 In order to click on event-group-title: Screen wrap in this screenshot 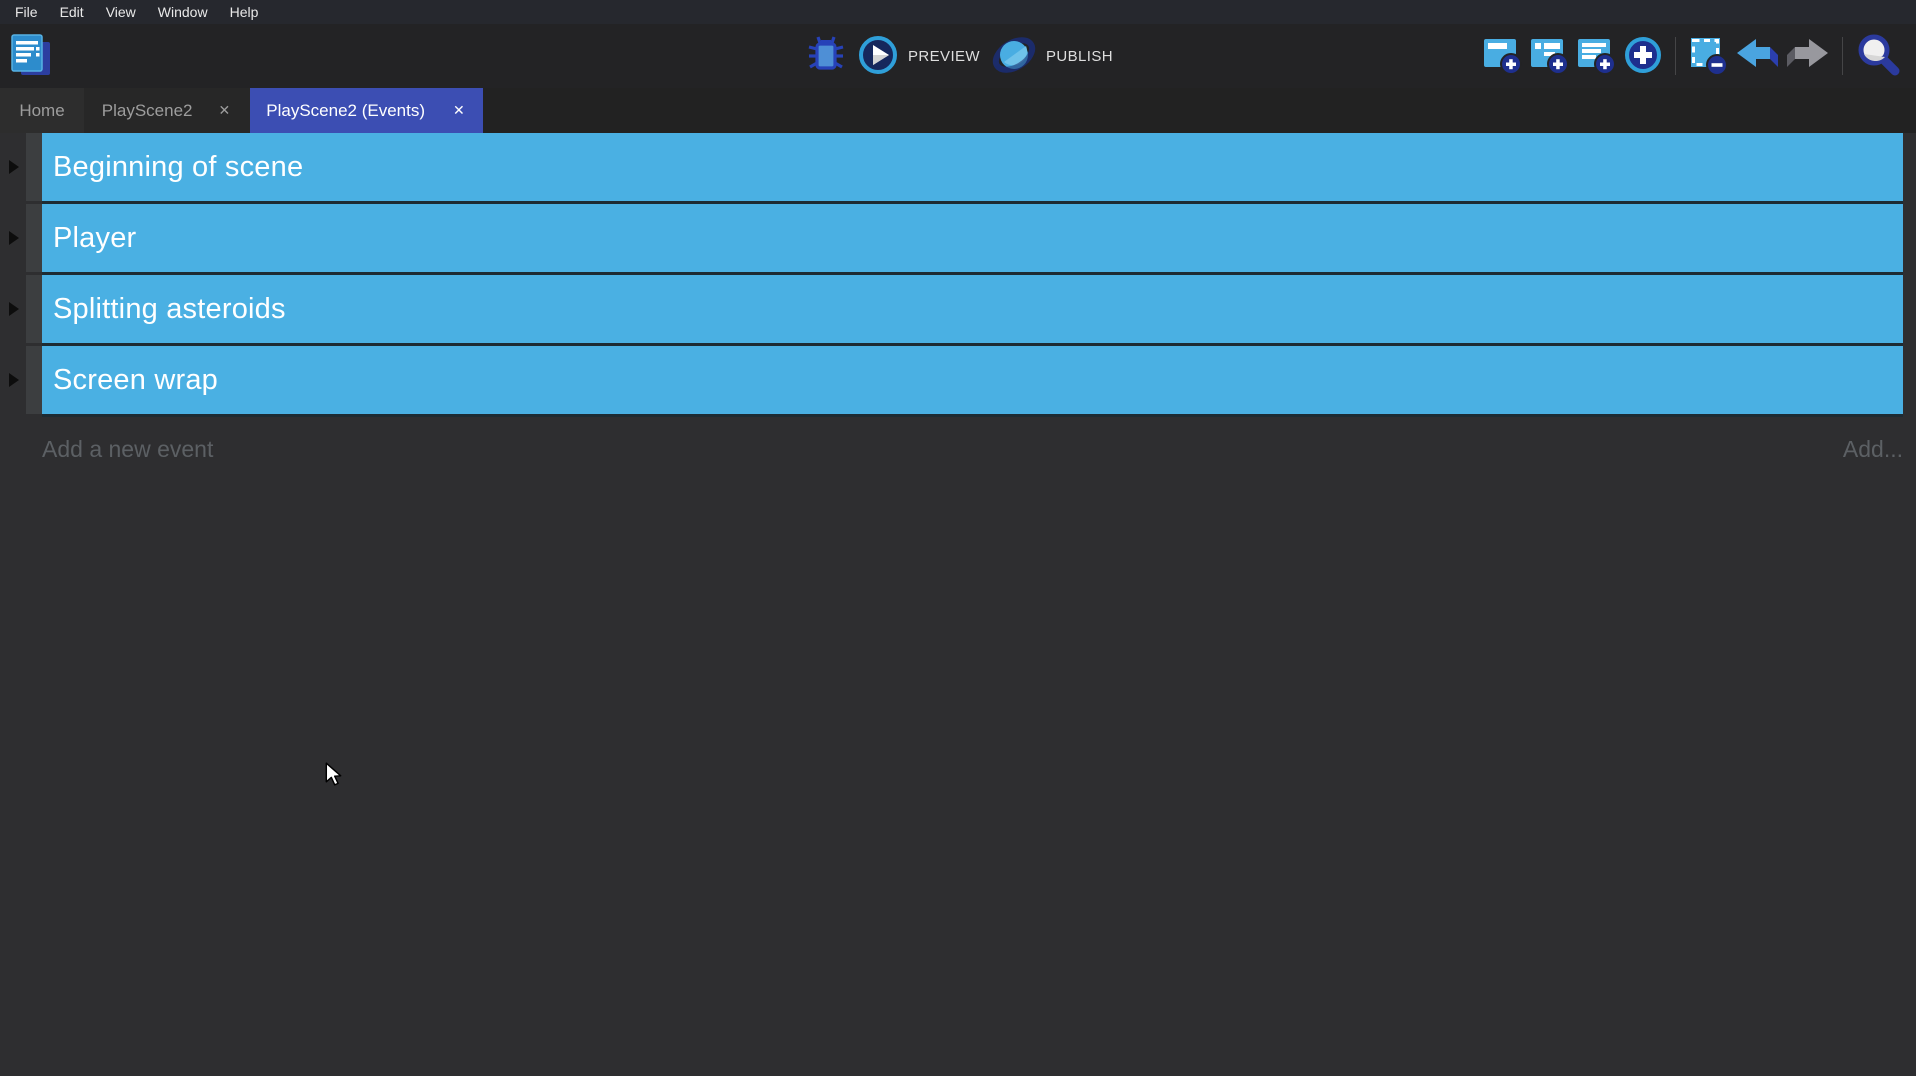, I will do `click(135, 379)`.